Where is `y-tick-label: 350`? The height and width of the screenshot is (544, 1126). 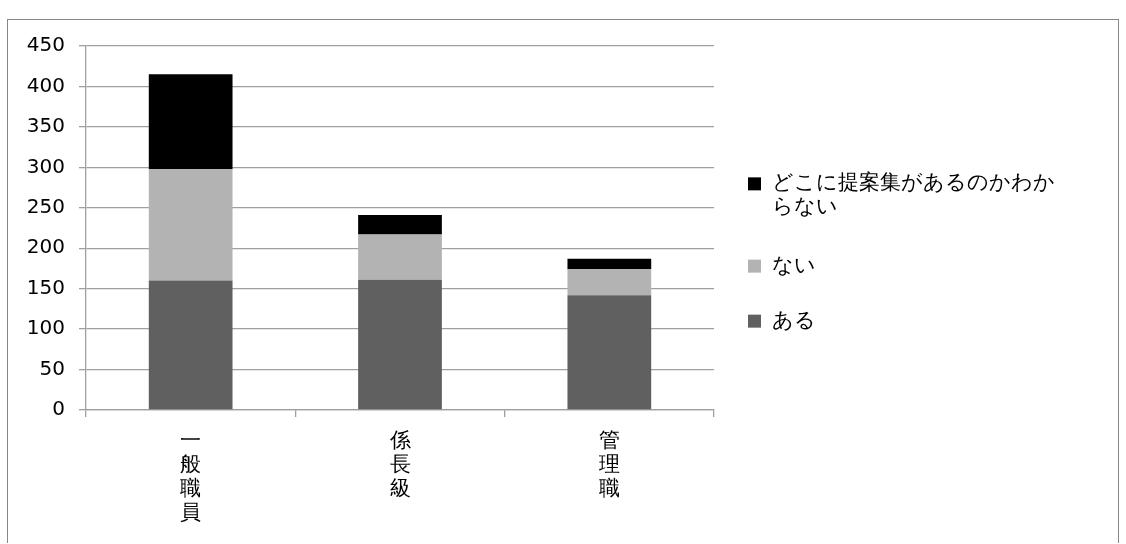 y-tick-label: 350 is located at coordinates (45, 125).